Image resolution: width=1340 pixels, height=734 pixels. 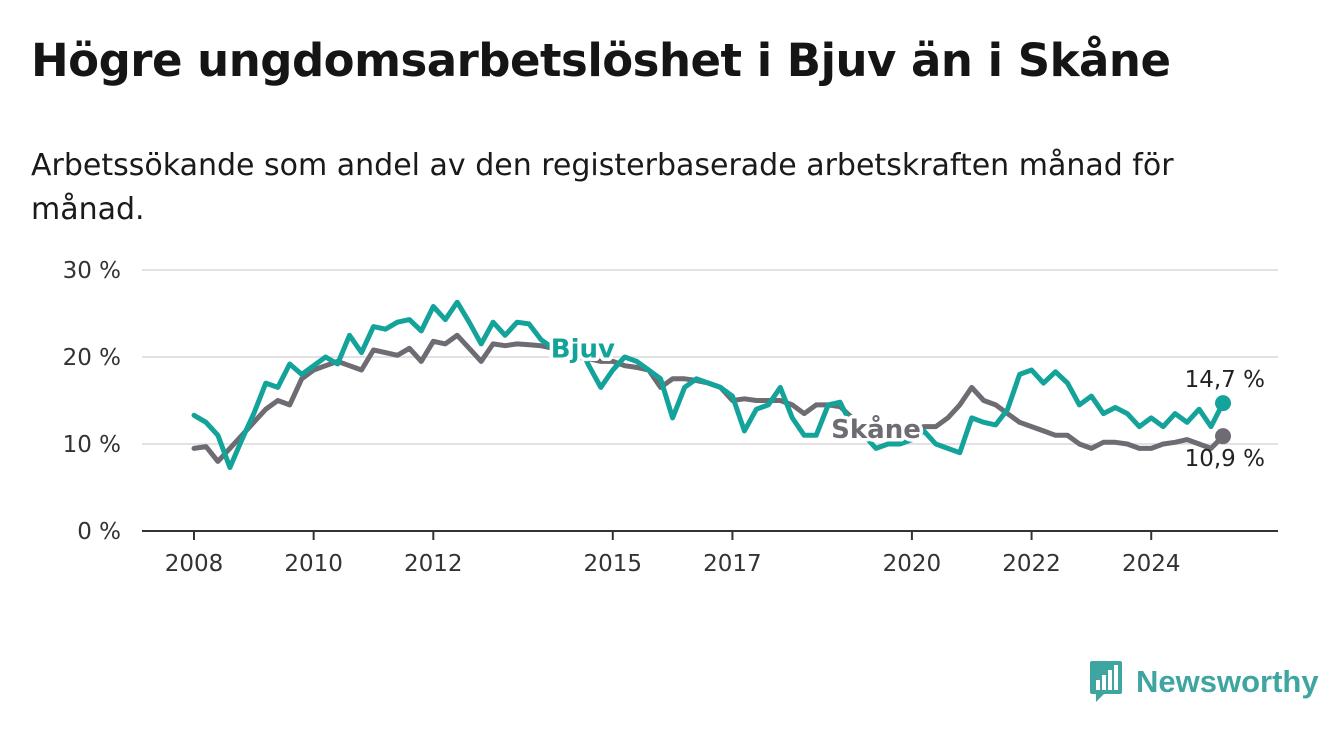 What do you see at coordinates (92, 271) in the screenshot?
I see `y-tick-label: 30 %` at bounding box center [92, 271].